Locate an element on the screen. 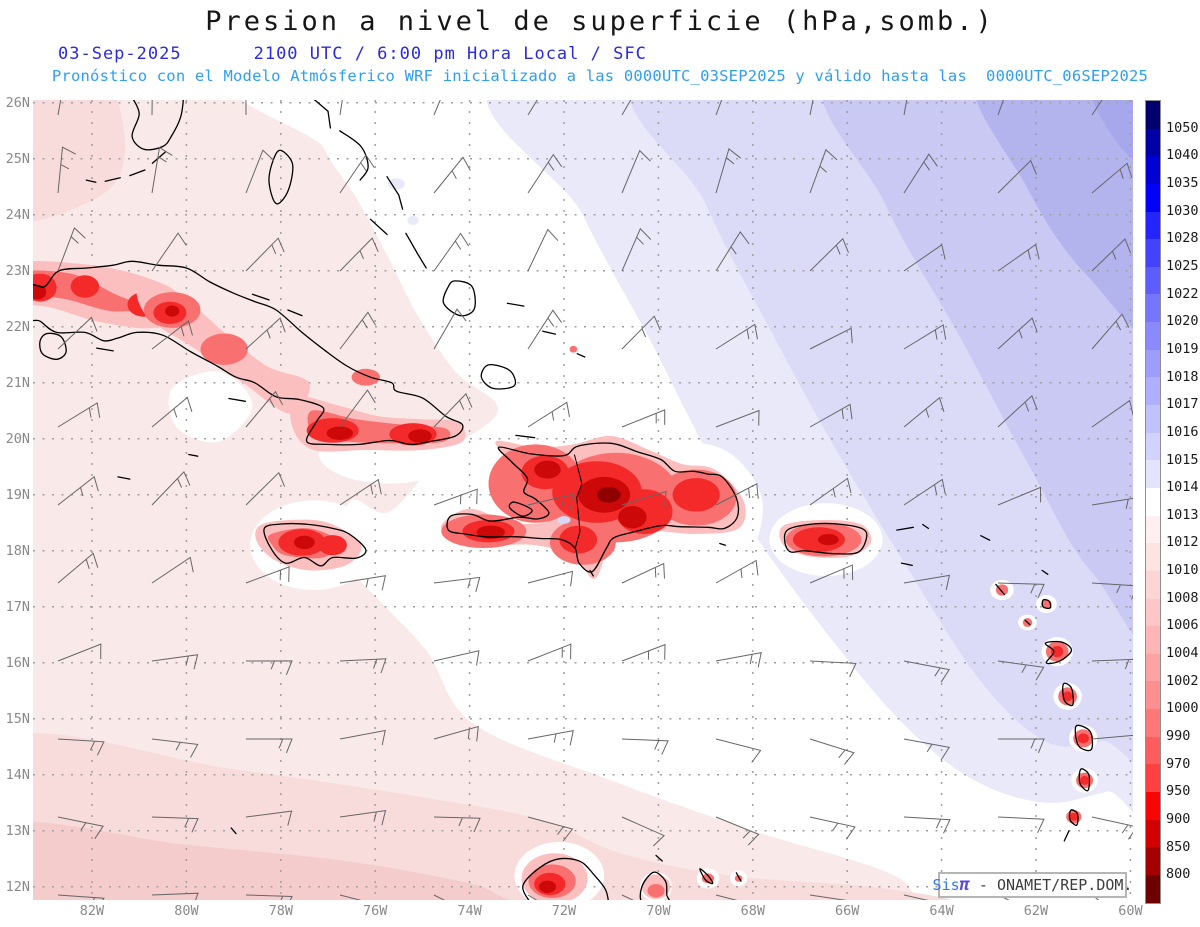 This screenshot has height=927, width=1200. colorbar-label: 1014 is located at coordinates (1182, 487).